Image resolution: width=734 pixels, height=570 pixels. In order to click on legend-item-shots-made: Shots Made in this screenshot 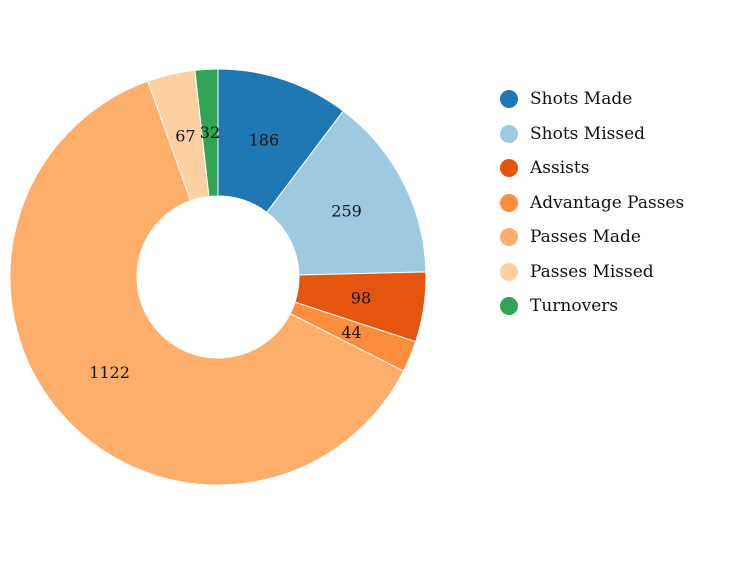, I will do `click(592, 99)`.